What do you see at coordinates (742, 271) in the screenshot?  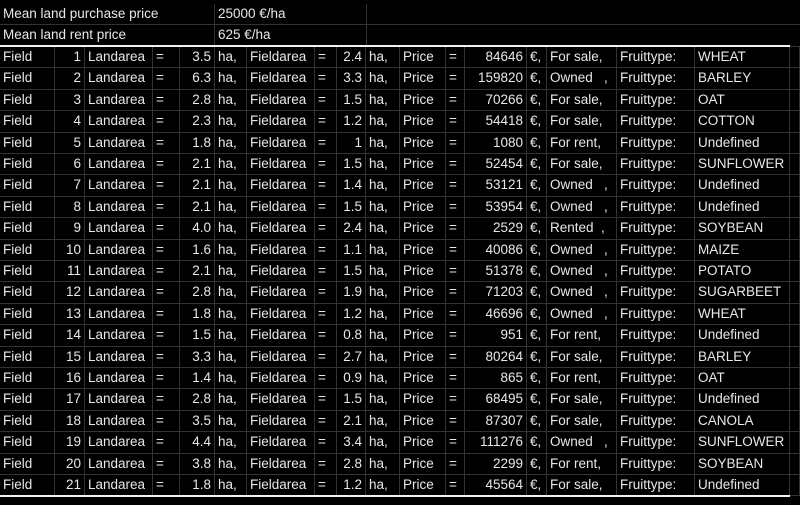 I see `fruittype-value: POTATO` at bounding box center [742, 271].